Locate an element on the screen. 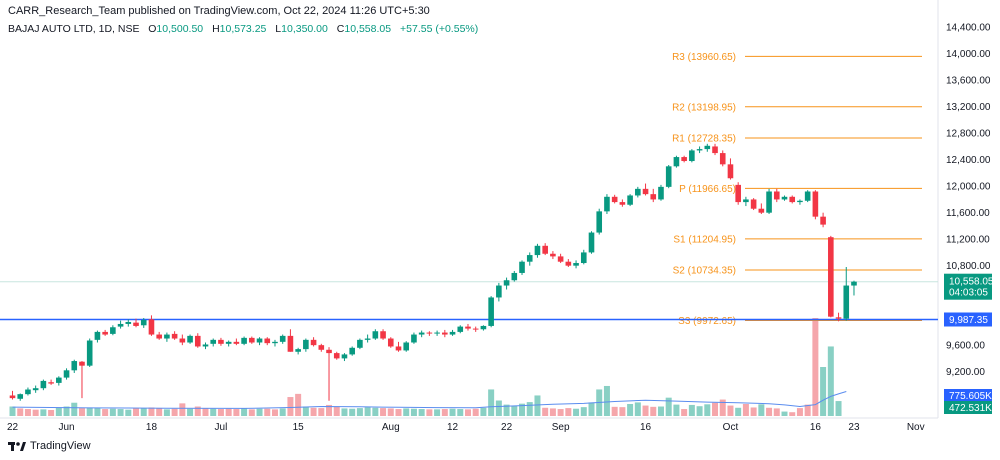  pivot-label: R2 (13198.95) is located at coordinates (704, 107).